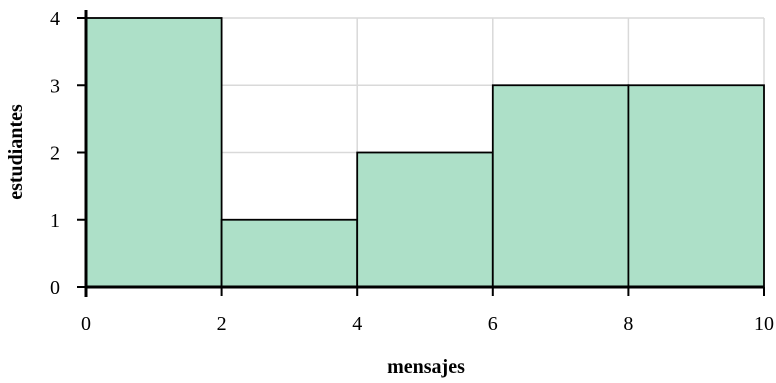 The height and width of the screenshot is (383, 776). I want to click on x-tick-label-4: 8, so click(628, 324).